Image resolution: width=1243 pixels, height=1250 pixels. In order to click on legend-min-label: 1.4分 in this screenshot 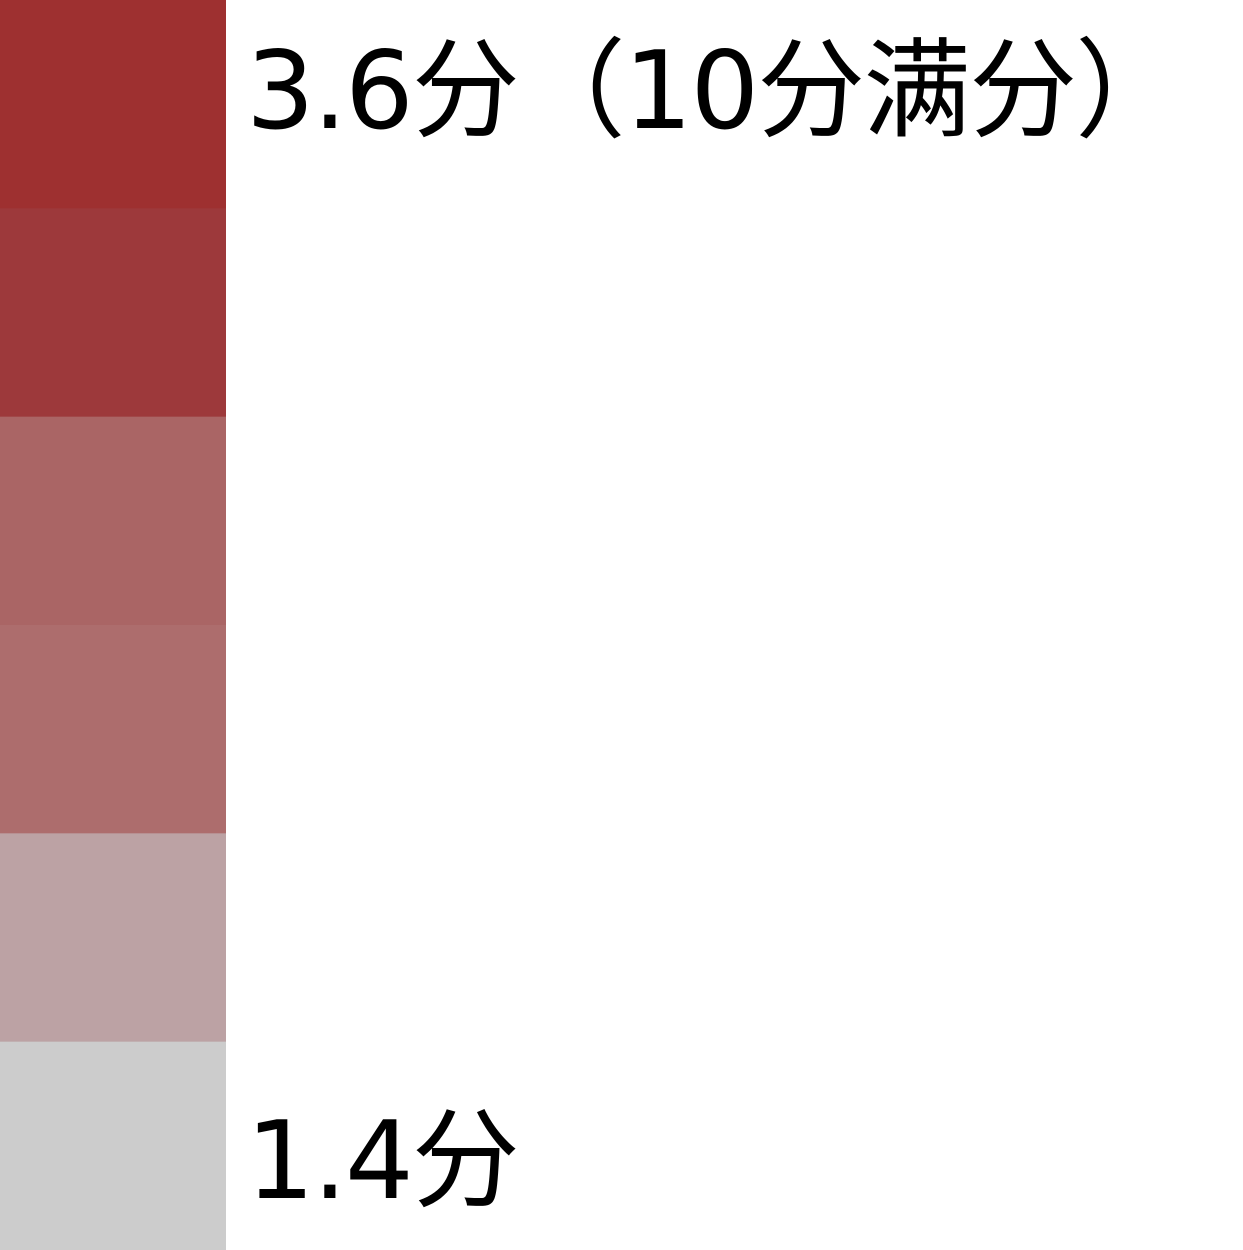, I will do `click(383, 1161)`.